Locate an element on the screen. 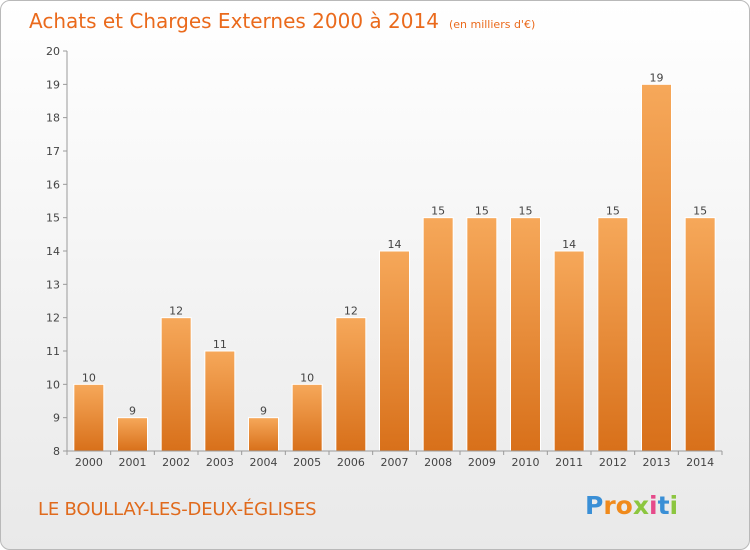 The height and width of the screenshot is (550, 750). x-tick-label: 2007 is located at coordinates (395, 462).